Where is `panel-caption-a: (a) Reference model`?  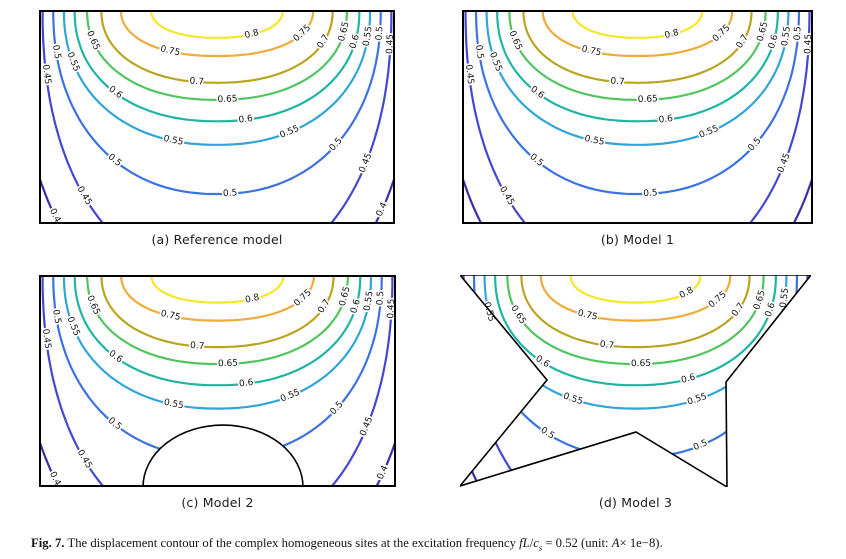 panel-caption-a: (a) Reference model is located at coordinates (217, 239).